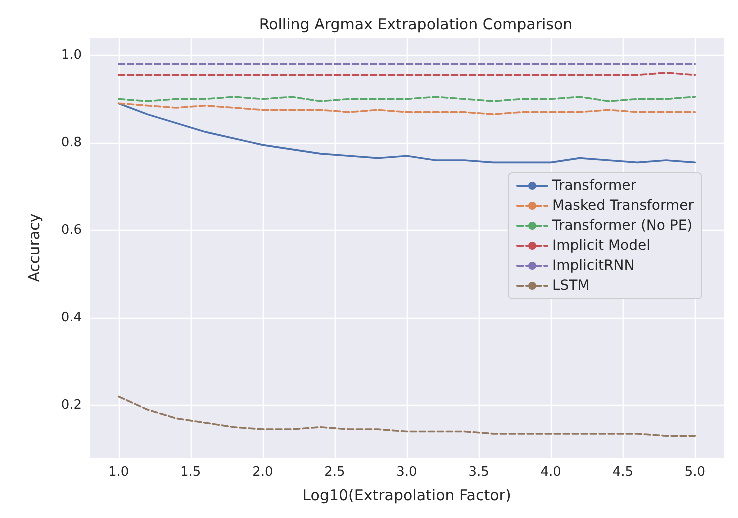  Describe the element at coordinates (571, 286) in the screenshot. I see `legend-label: LSTM` at that location.